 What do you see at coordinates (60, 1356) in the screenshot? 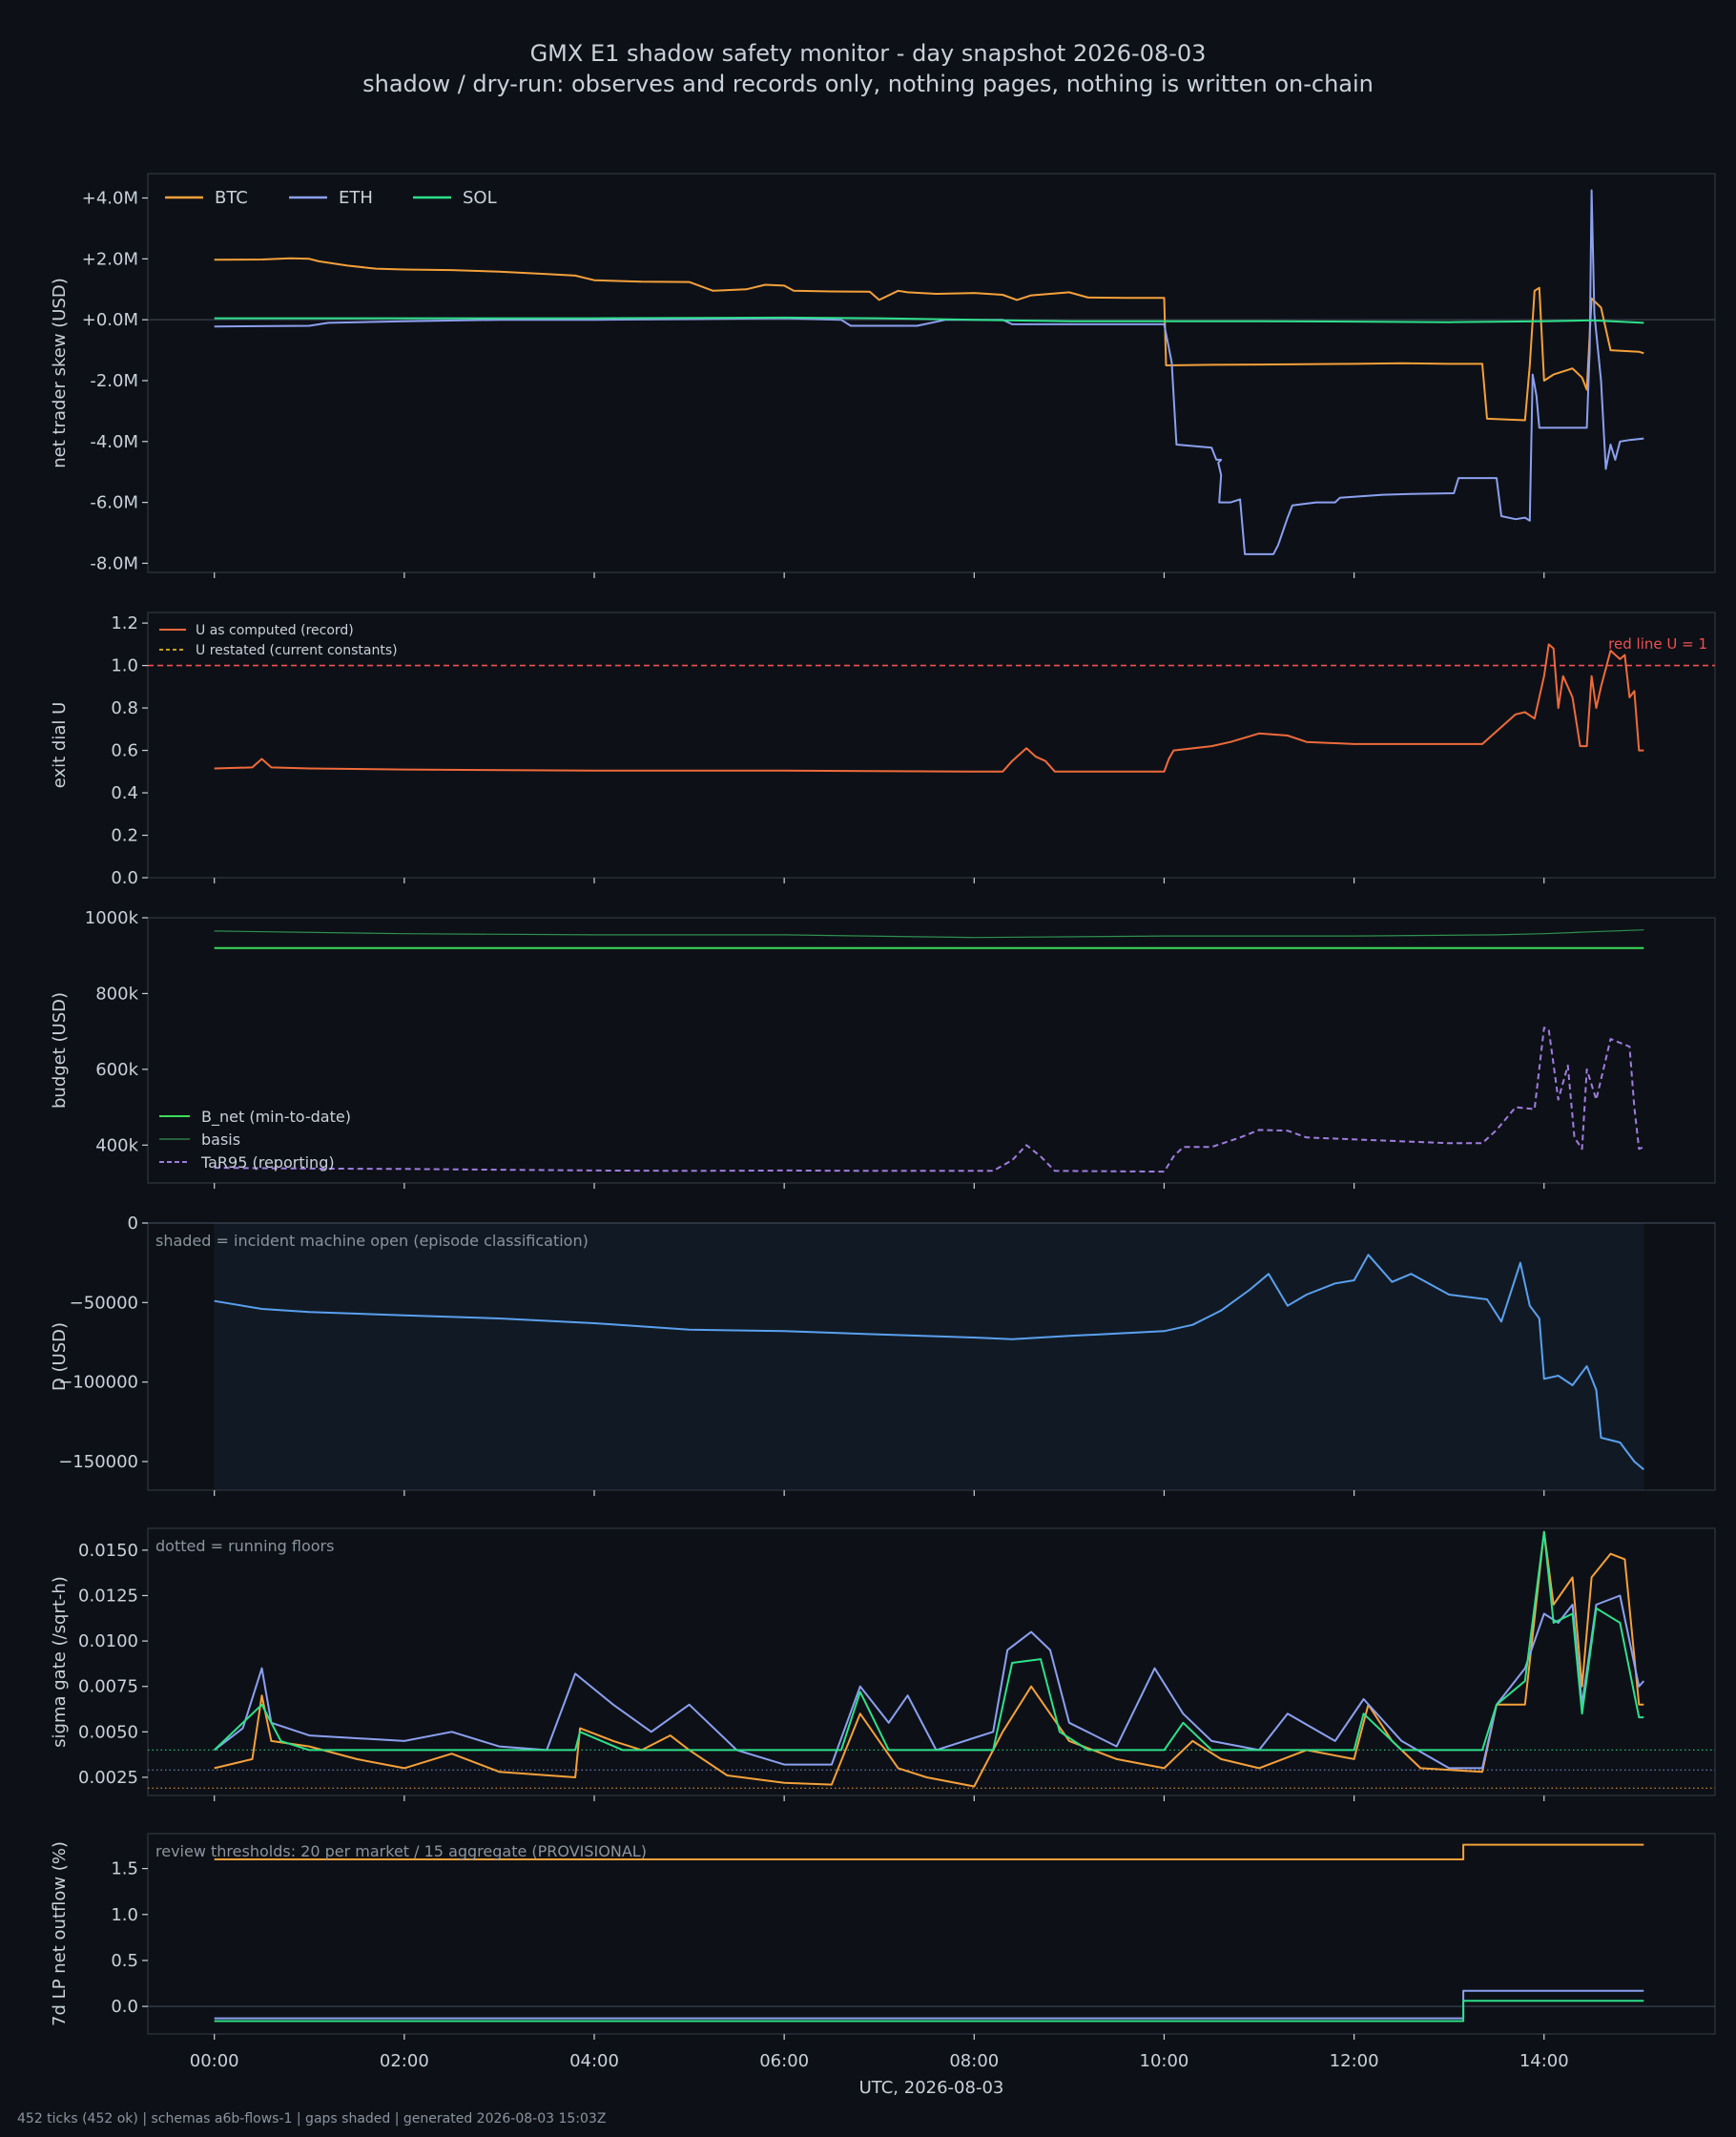
I see `y-axis-label: D (USD)` at bounding box center [60, 1356].